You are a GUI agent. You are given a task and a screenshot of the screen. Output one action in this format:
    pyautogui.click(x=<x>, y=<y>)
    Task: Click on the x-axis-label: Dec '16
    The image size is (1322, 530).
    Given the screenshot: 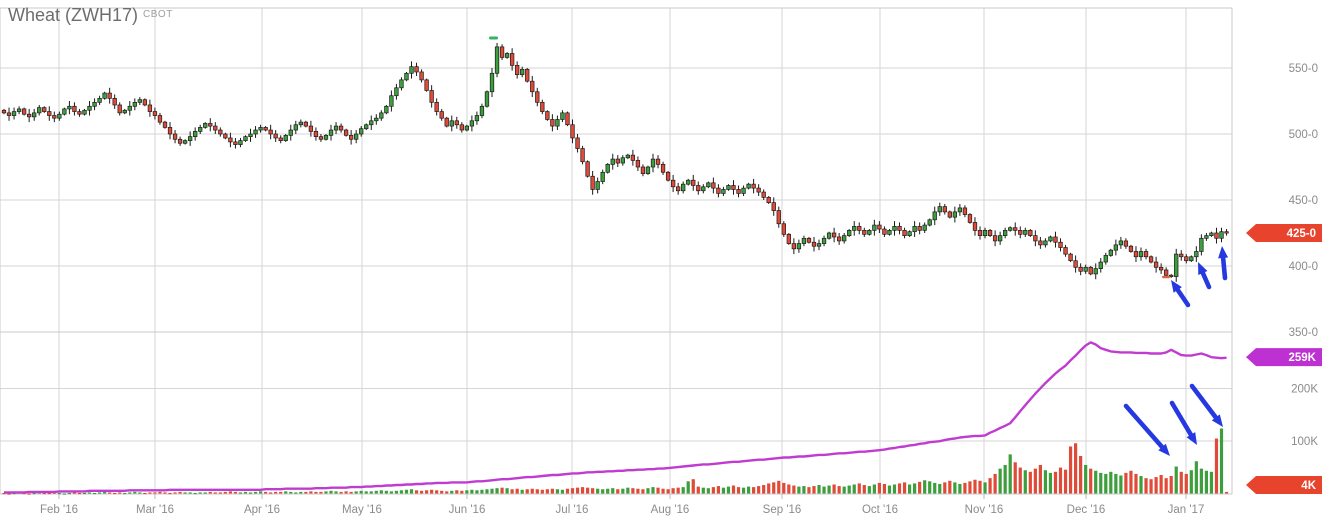 What is the action you would take?
    pyautogui.click(x=1086, y=510)
    